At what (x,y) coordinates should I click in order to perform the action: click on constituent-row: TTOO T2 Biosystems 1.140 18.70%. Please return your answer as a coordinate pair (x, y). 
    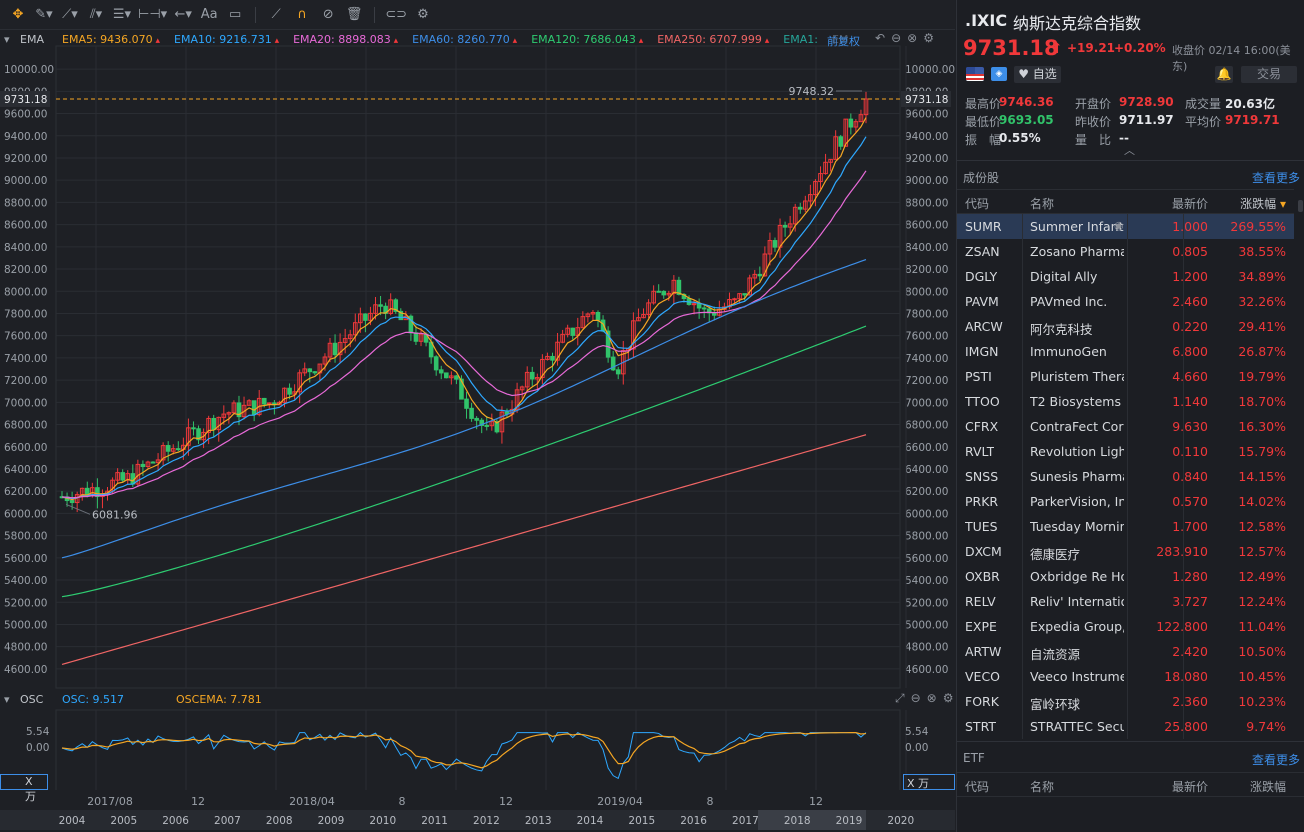
    Looking at the image, I should click on (1125, 401).